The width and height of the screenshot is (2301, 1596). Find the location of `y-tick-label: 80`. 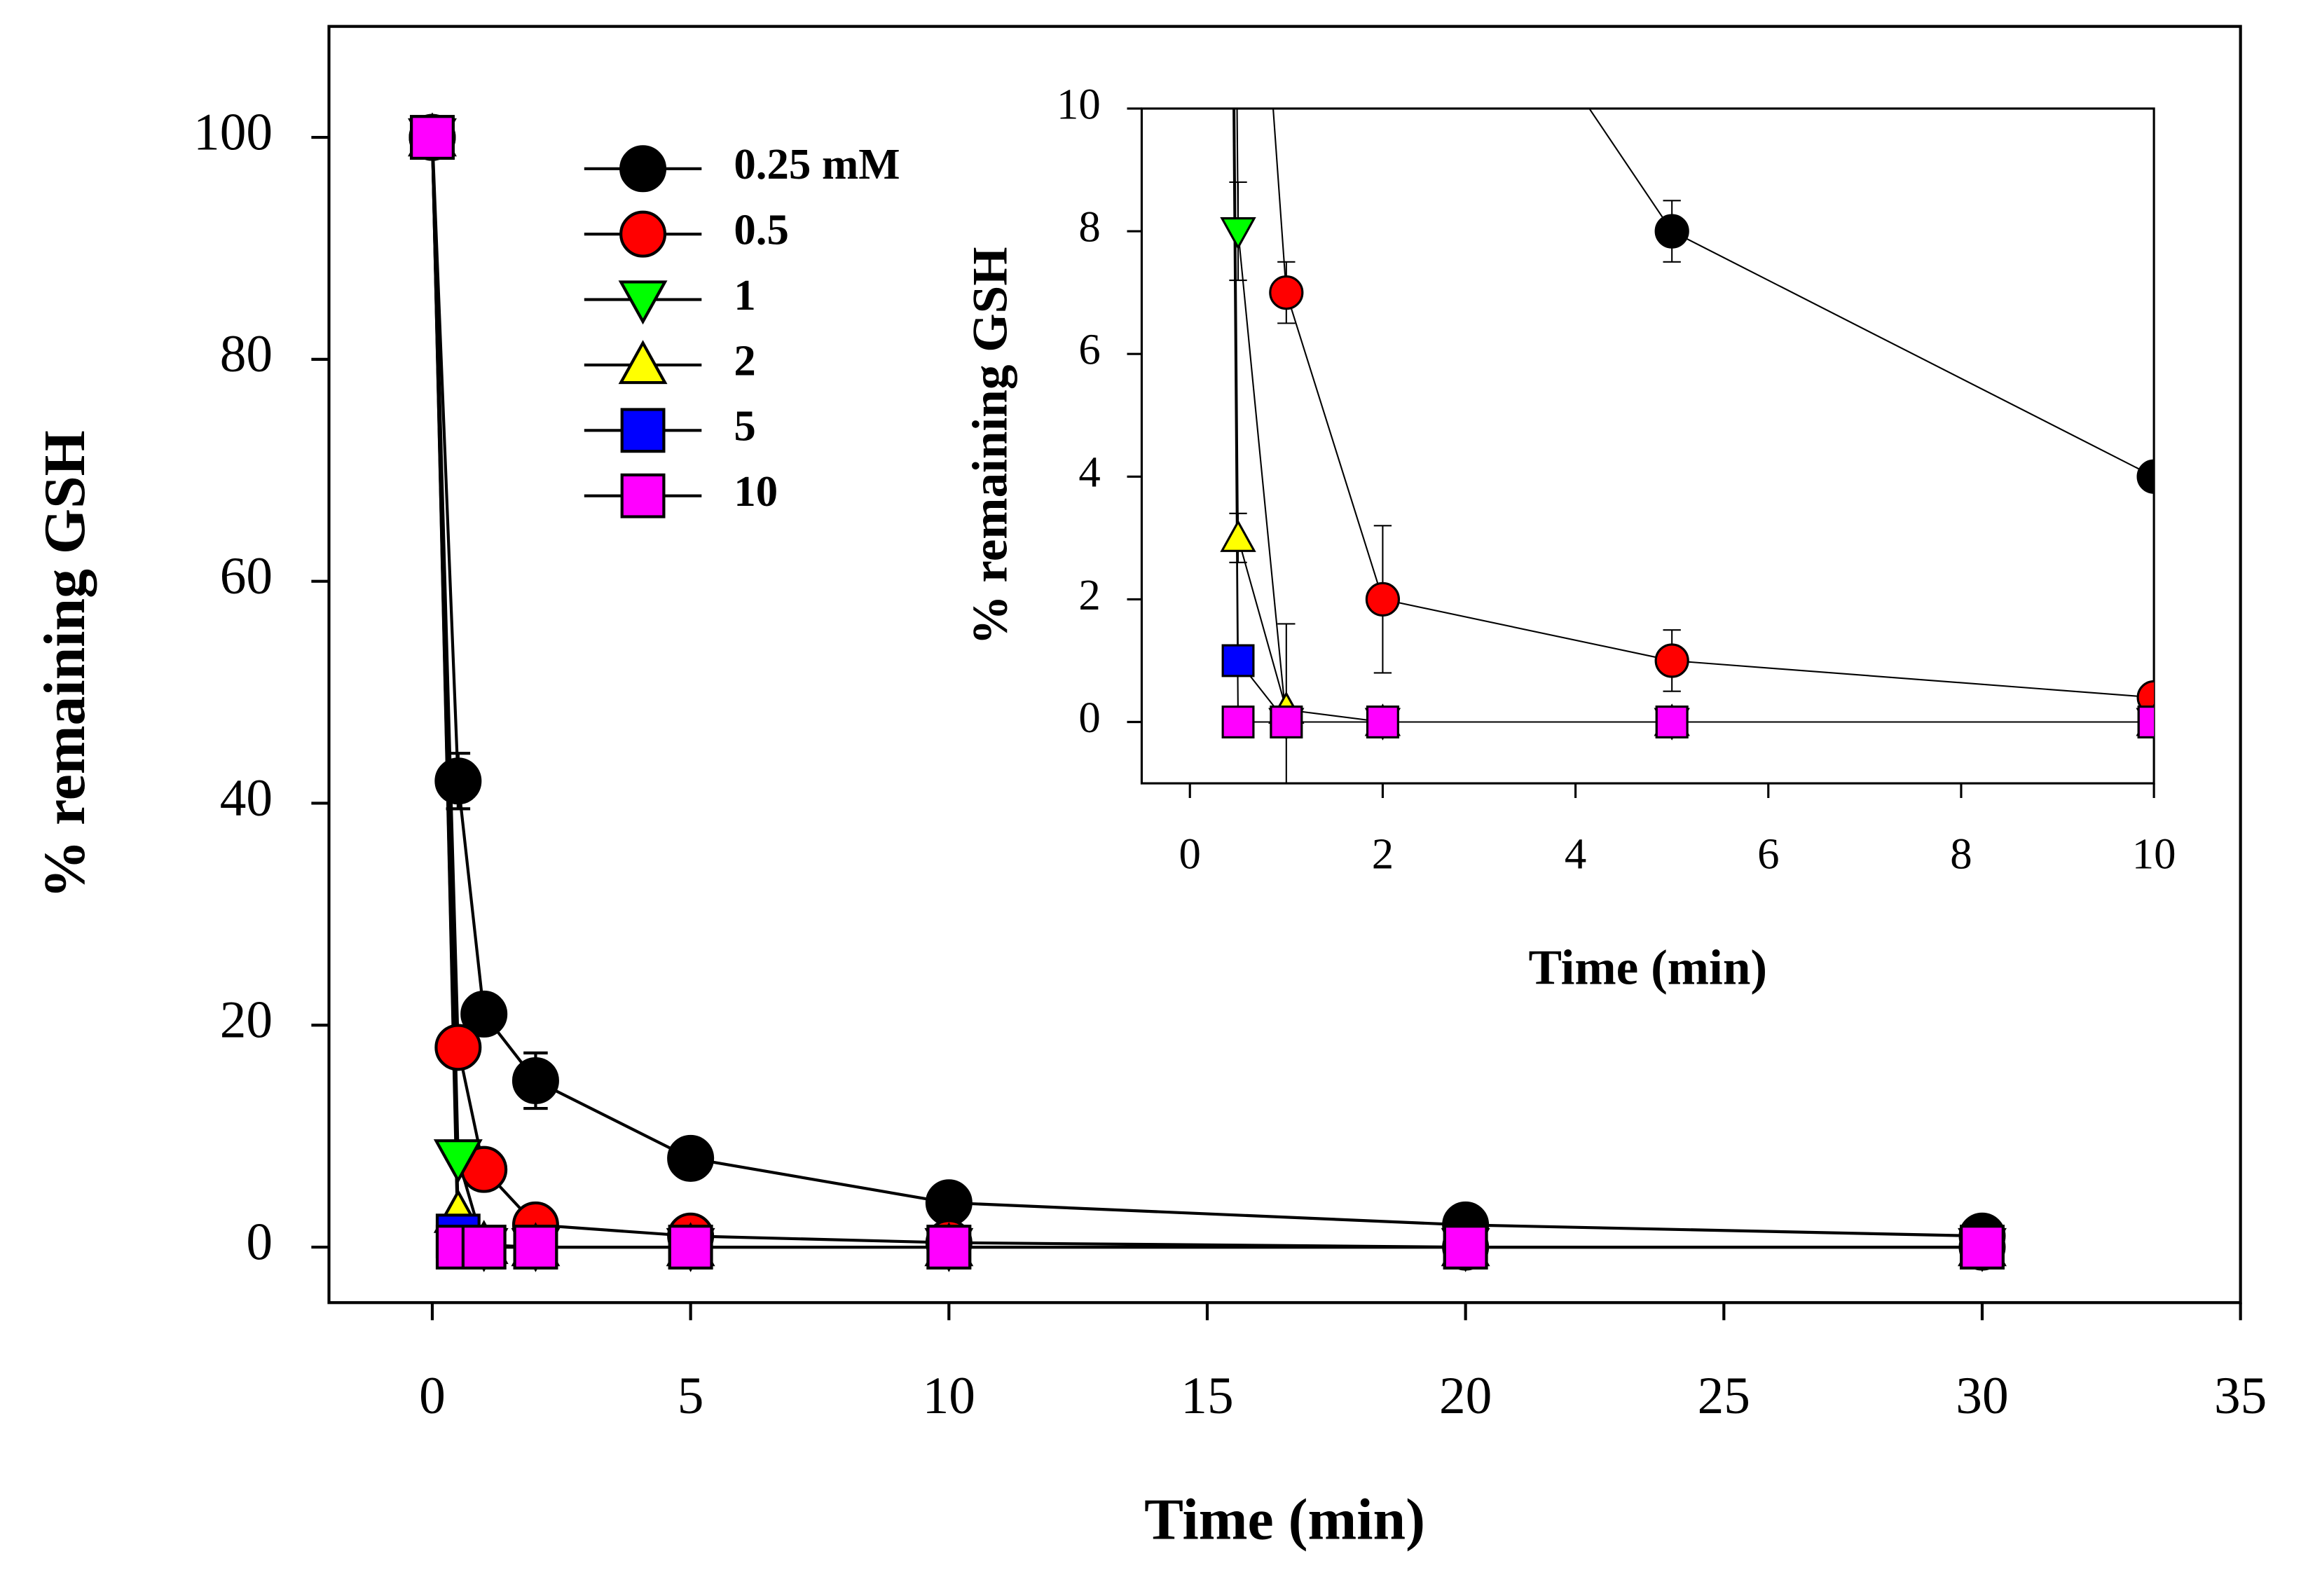

y-tick-label: 80 is located at coordinates (246, 354).